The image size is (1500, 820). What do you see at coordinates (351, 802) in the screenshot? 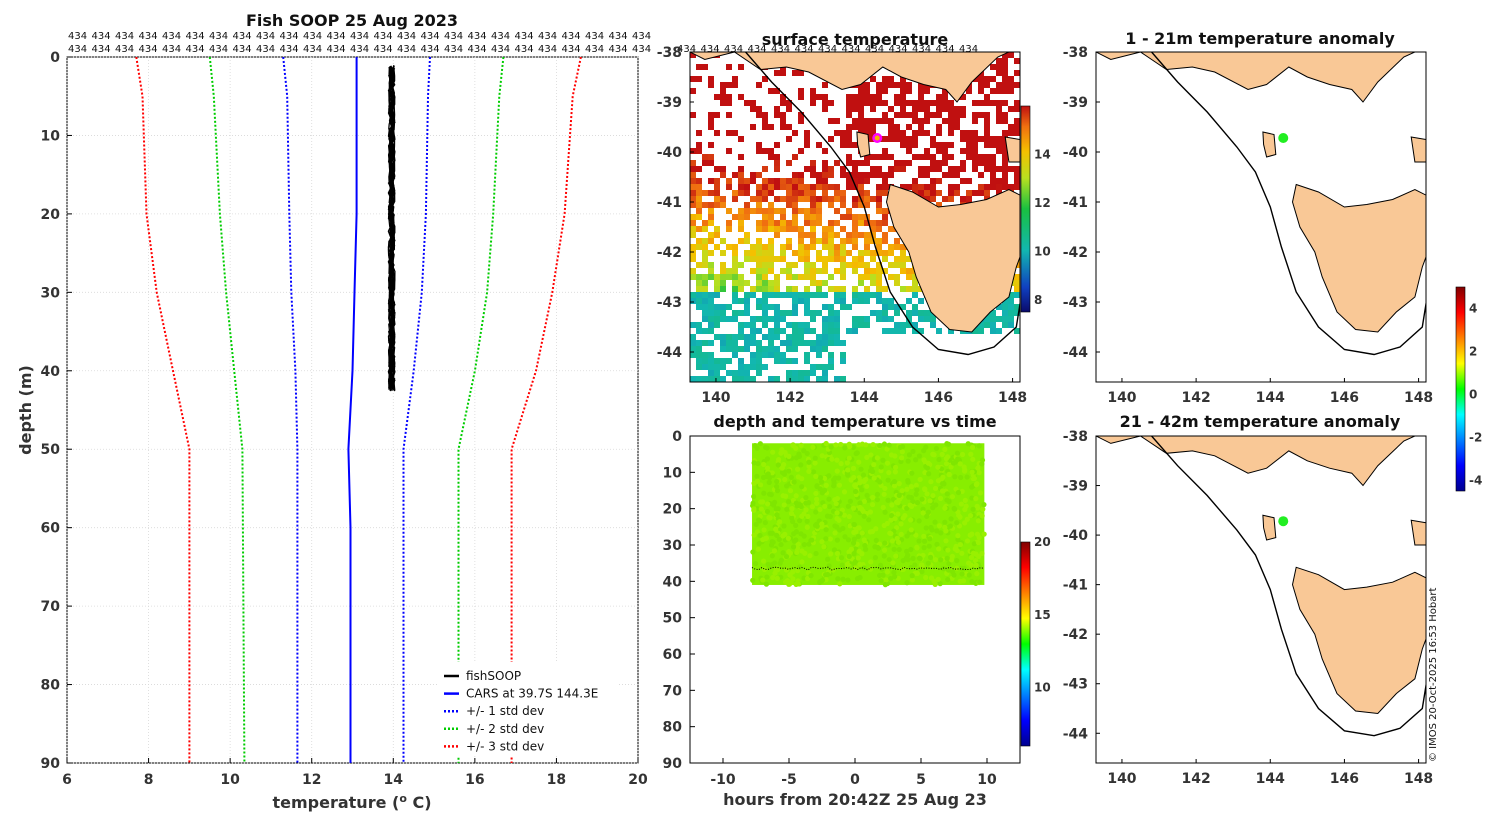
I see `profile-xlabel: temperature (o C)` at bounding box center [351, 802].